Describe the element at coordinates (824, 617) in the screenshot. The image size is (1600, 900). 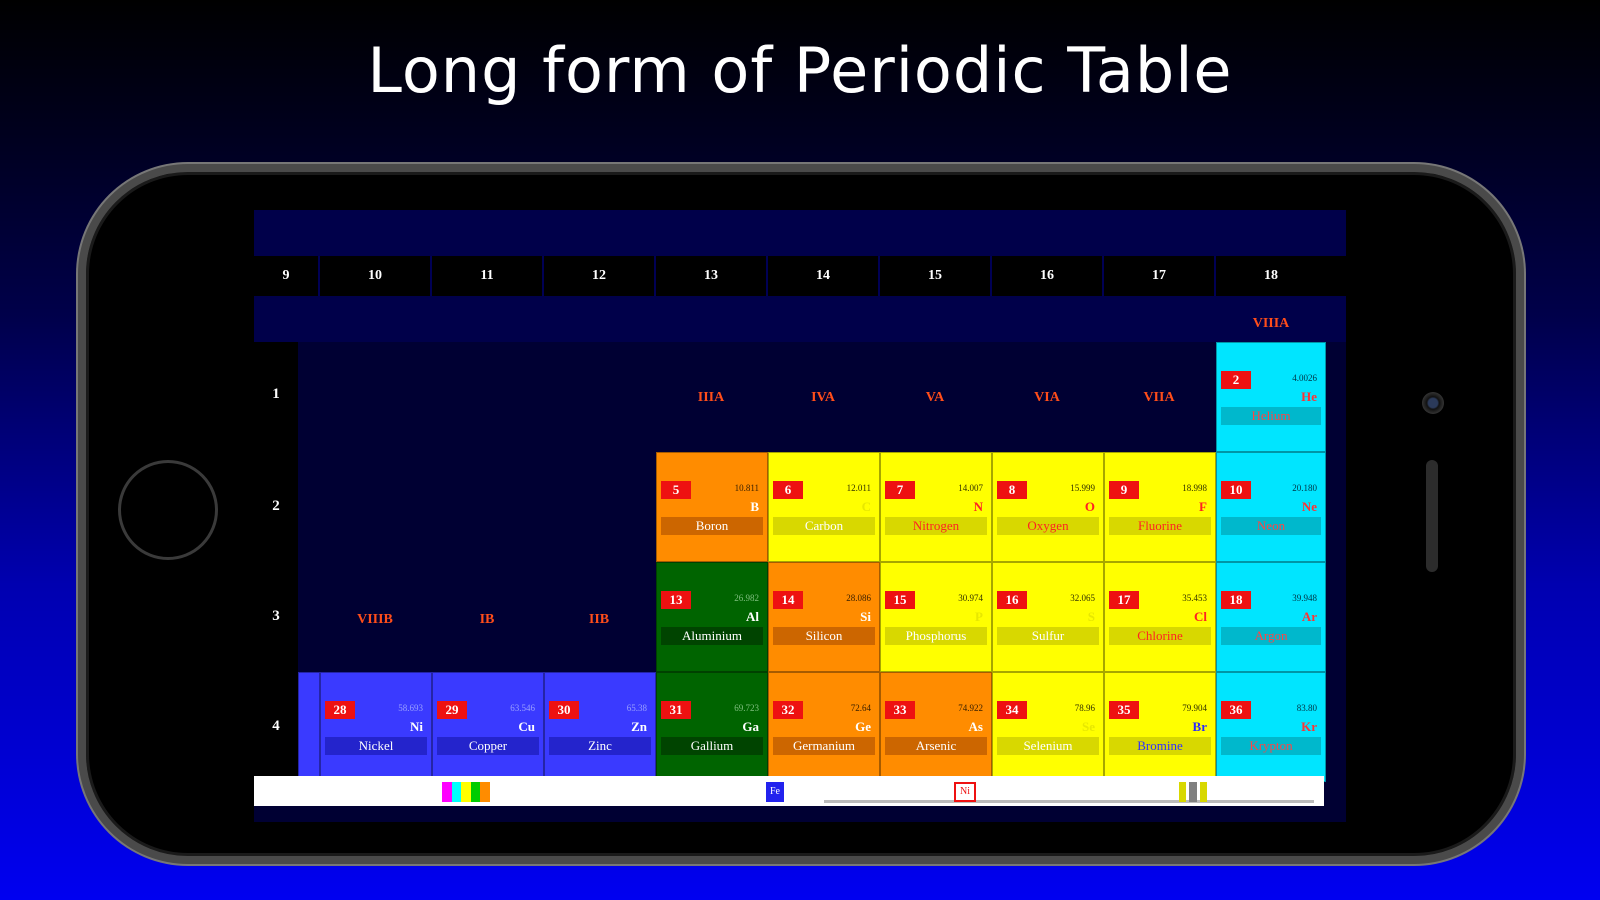
I see `element-cell-si: 14 28.086 Si Silicon` at that location.